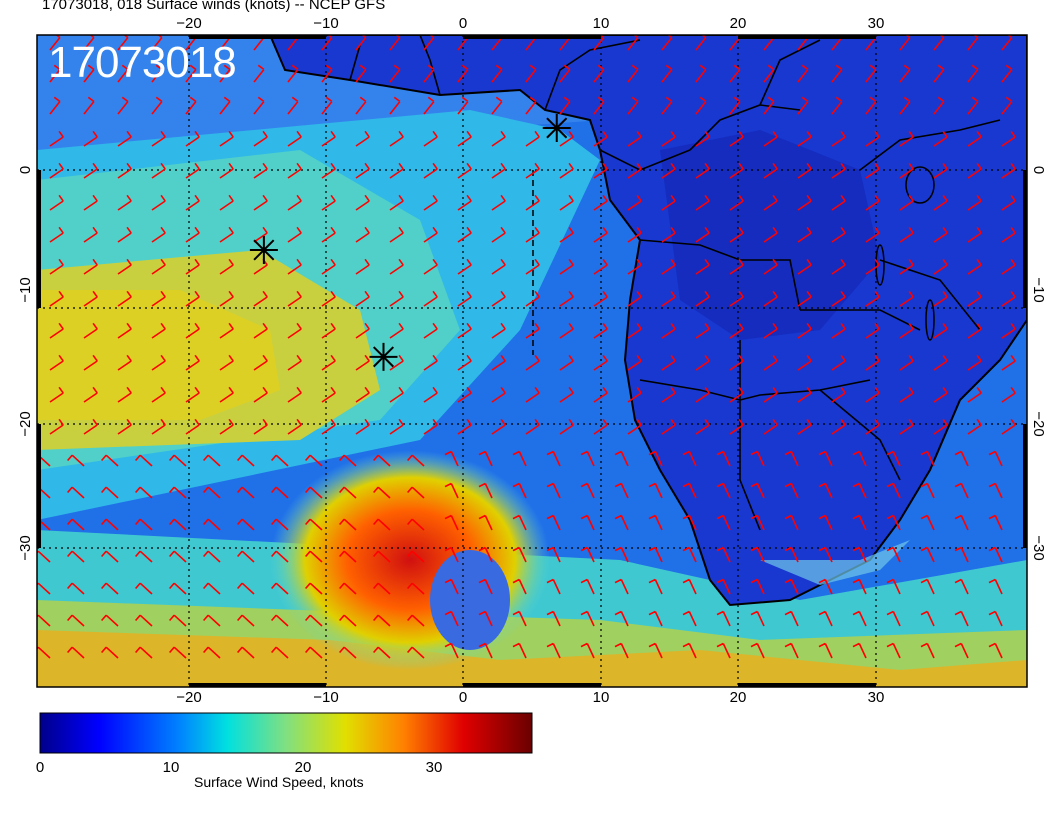  I want to click on lat-tick-left-3: −20, so click(25, 423).